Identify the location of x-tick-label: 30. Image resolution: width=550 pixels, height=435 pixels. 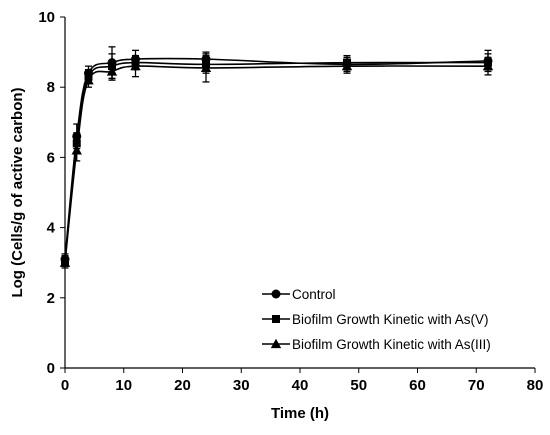
(241, 385).